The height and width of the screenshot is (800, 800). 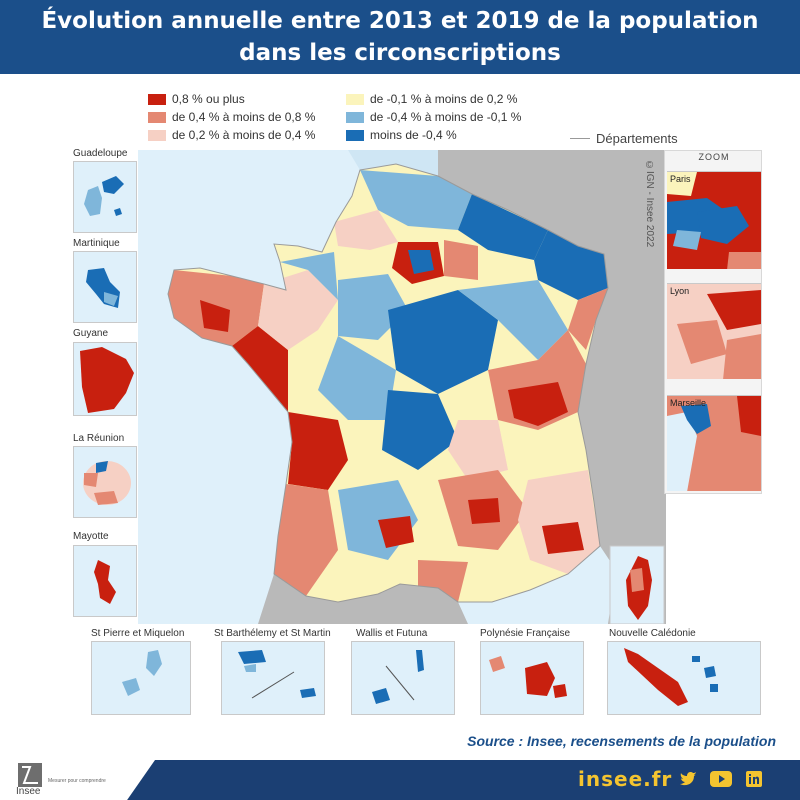 I want to click on youtube-icon, so click(x=721, y=779).